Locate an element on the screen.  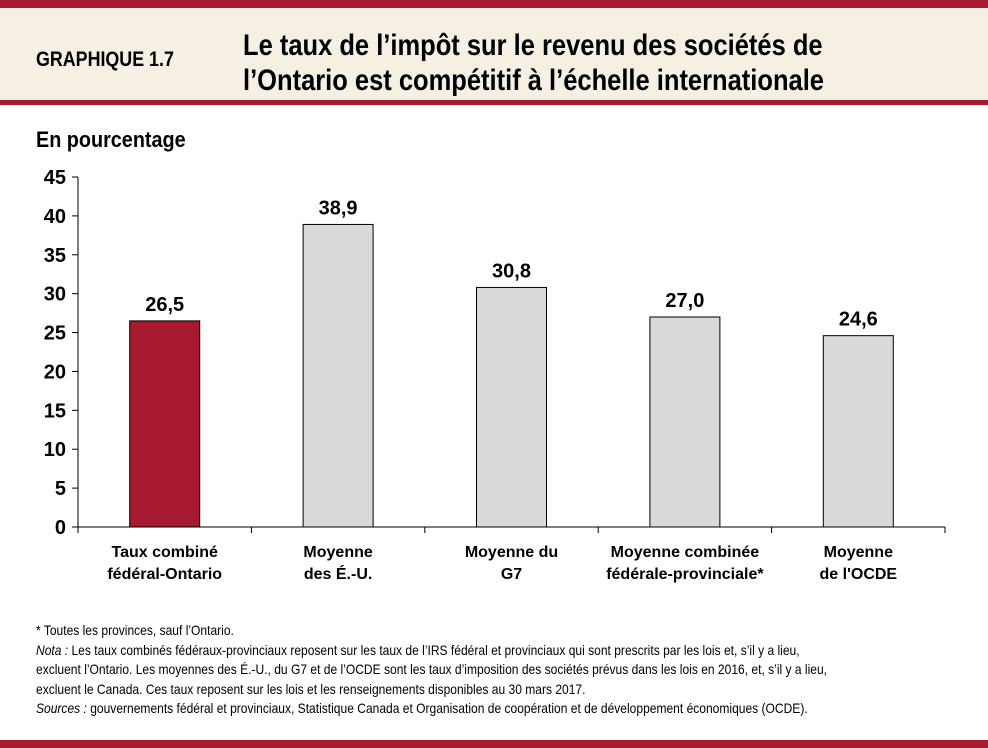
y-tick-label: 5 is located at coordinates (60, 489).